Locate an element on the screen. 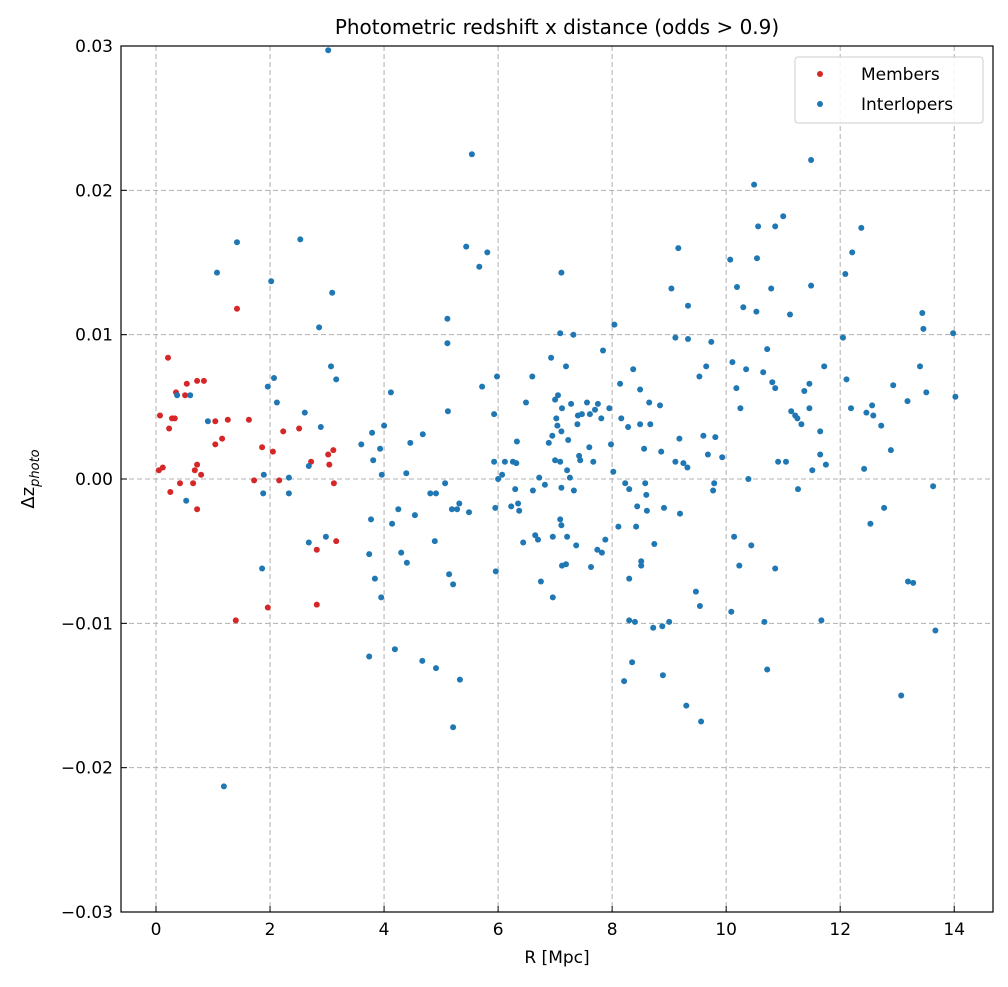  x-tick-label: 0 is located at coordinates (156, 930).